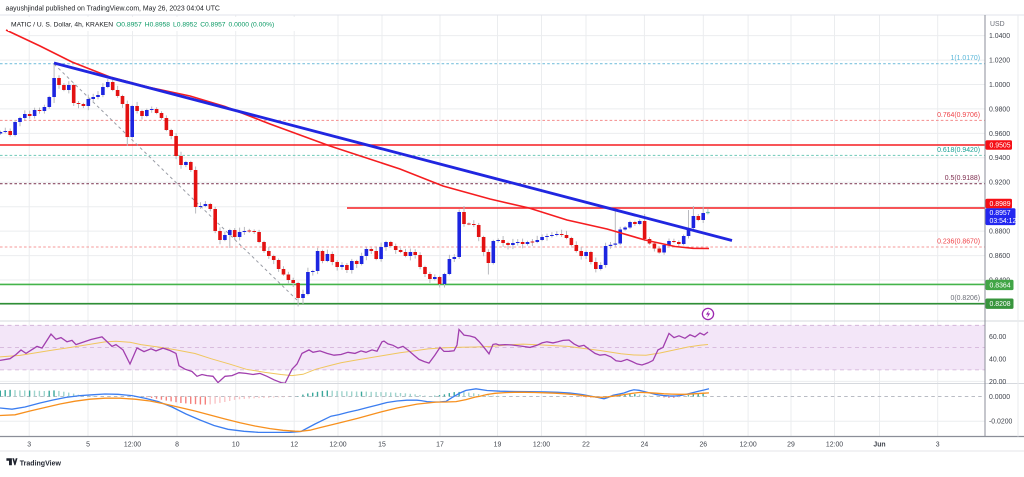  Describe the element at coordinates (962, 178) in the screenshot. I see `svg-text: 0.5(0.9188)` at that location.